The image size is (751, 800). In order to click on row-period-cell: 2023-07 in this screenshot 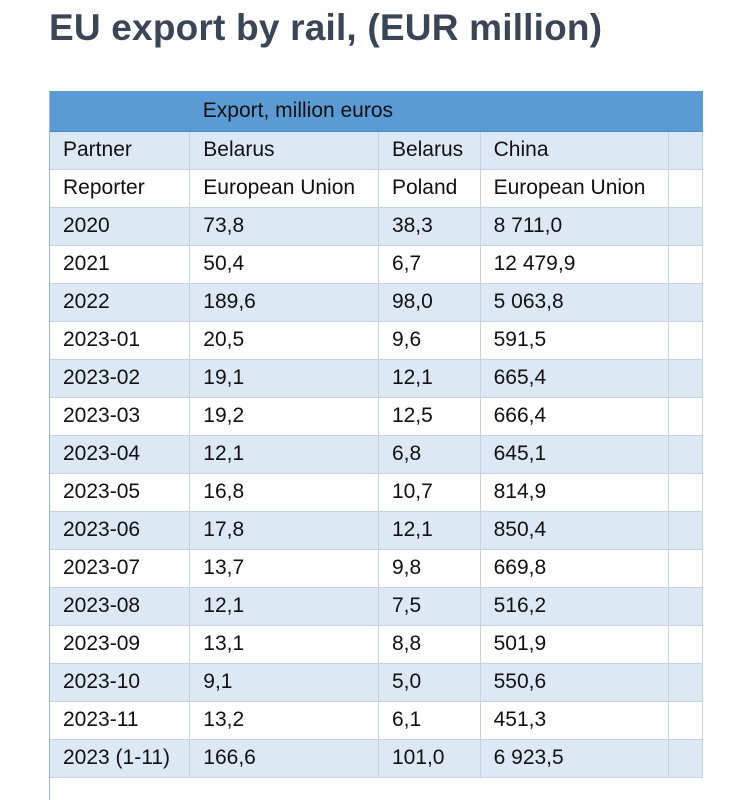, I will do `click(120, 568)`.